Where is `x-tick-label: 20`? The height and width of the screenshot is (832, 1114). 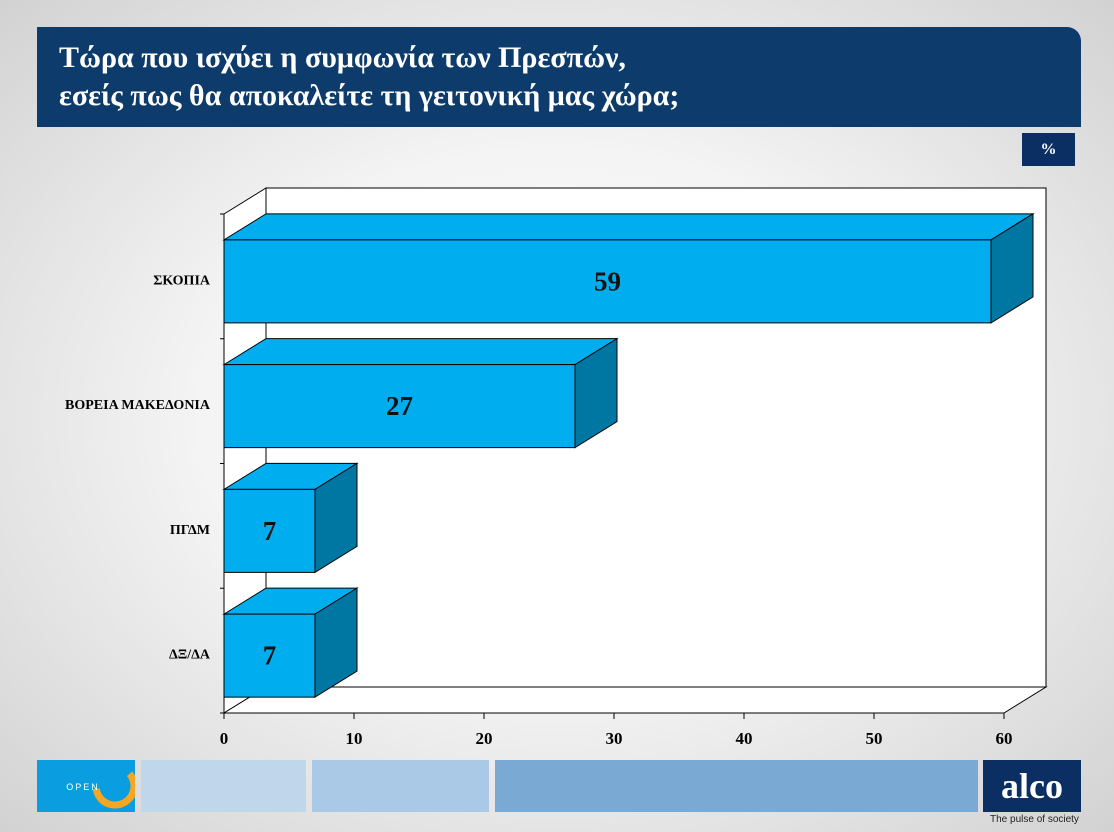 x-tick-label: 20 is located at coordinates (484, 738).